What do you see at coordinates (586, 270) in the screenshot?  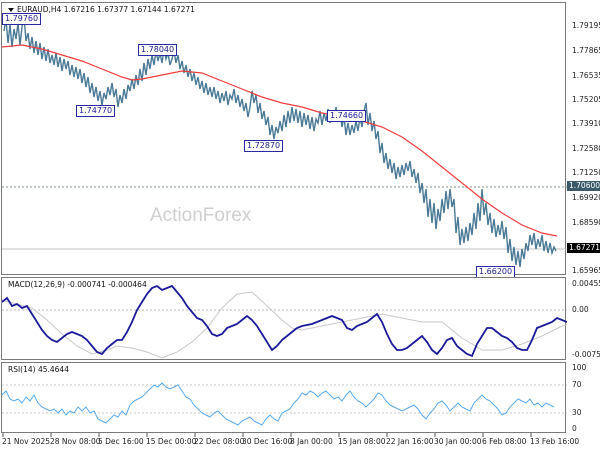 I see `price-tick: 1.65965` at bounding box center [586, 270].